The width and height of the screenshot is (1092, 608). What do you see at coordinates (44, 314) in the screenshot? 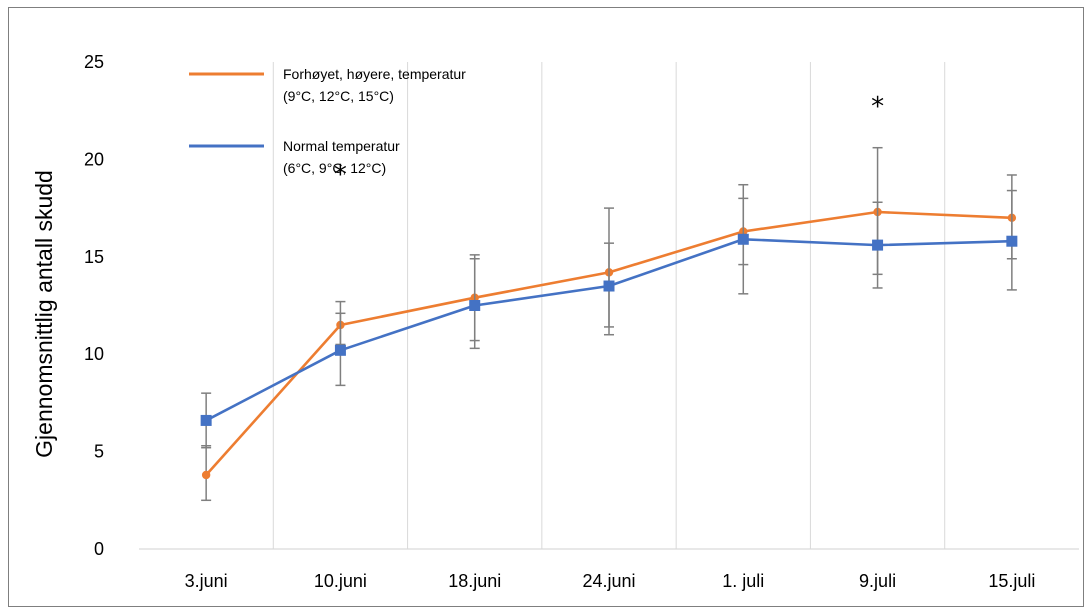
I see `y-axis-title: Gjennomsnittlig antall skudd` at bounding box center [44, 314].